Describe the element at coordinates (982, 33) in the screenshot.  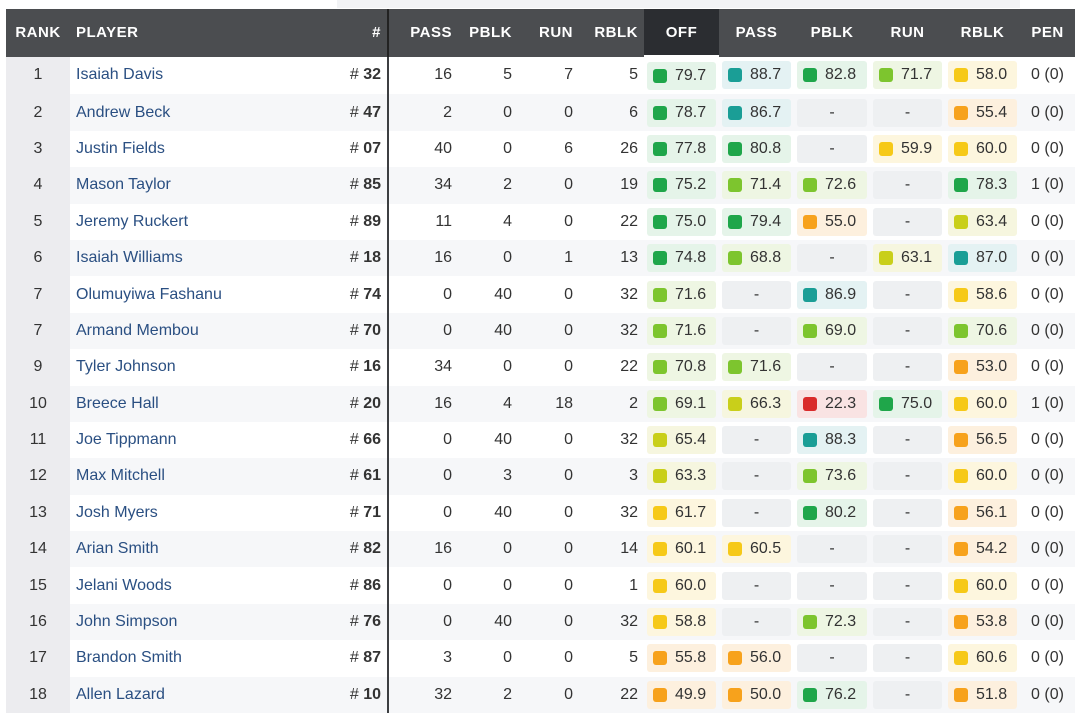
I see `col-header-rblk-grade: RBLK` at that location.